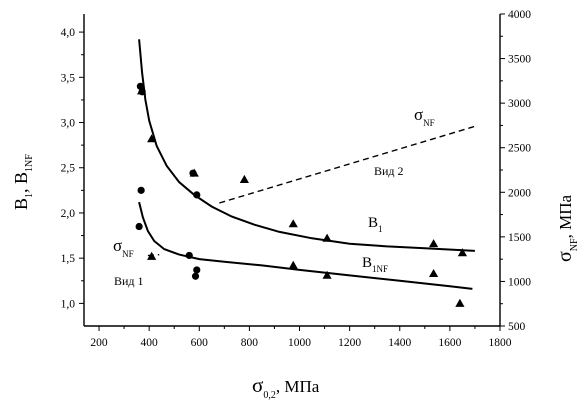 This screenshot has width=584, height=405. Describe the element at coordinates (519, 193) in the screenshot. I see `y-right-tick-label: 2000` at that location.